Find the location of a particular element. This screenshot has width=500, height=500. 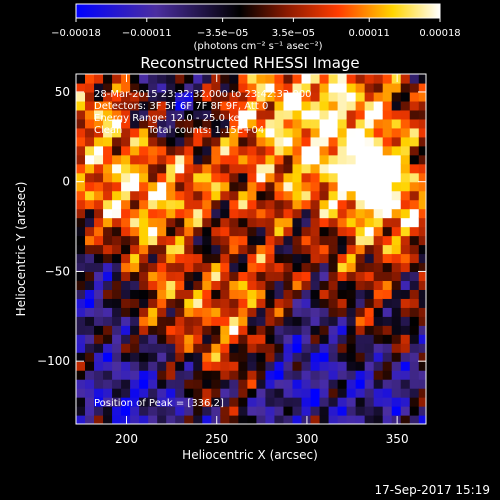

colorbar-tick-label: −3.5e−05 is located at coordinates (223, 33).